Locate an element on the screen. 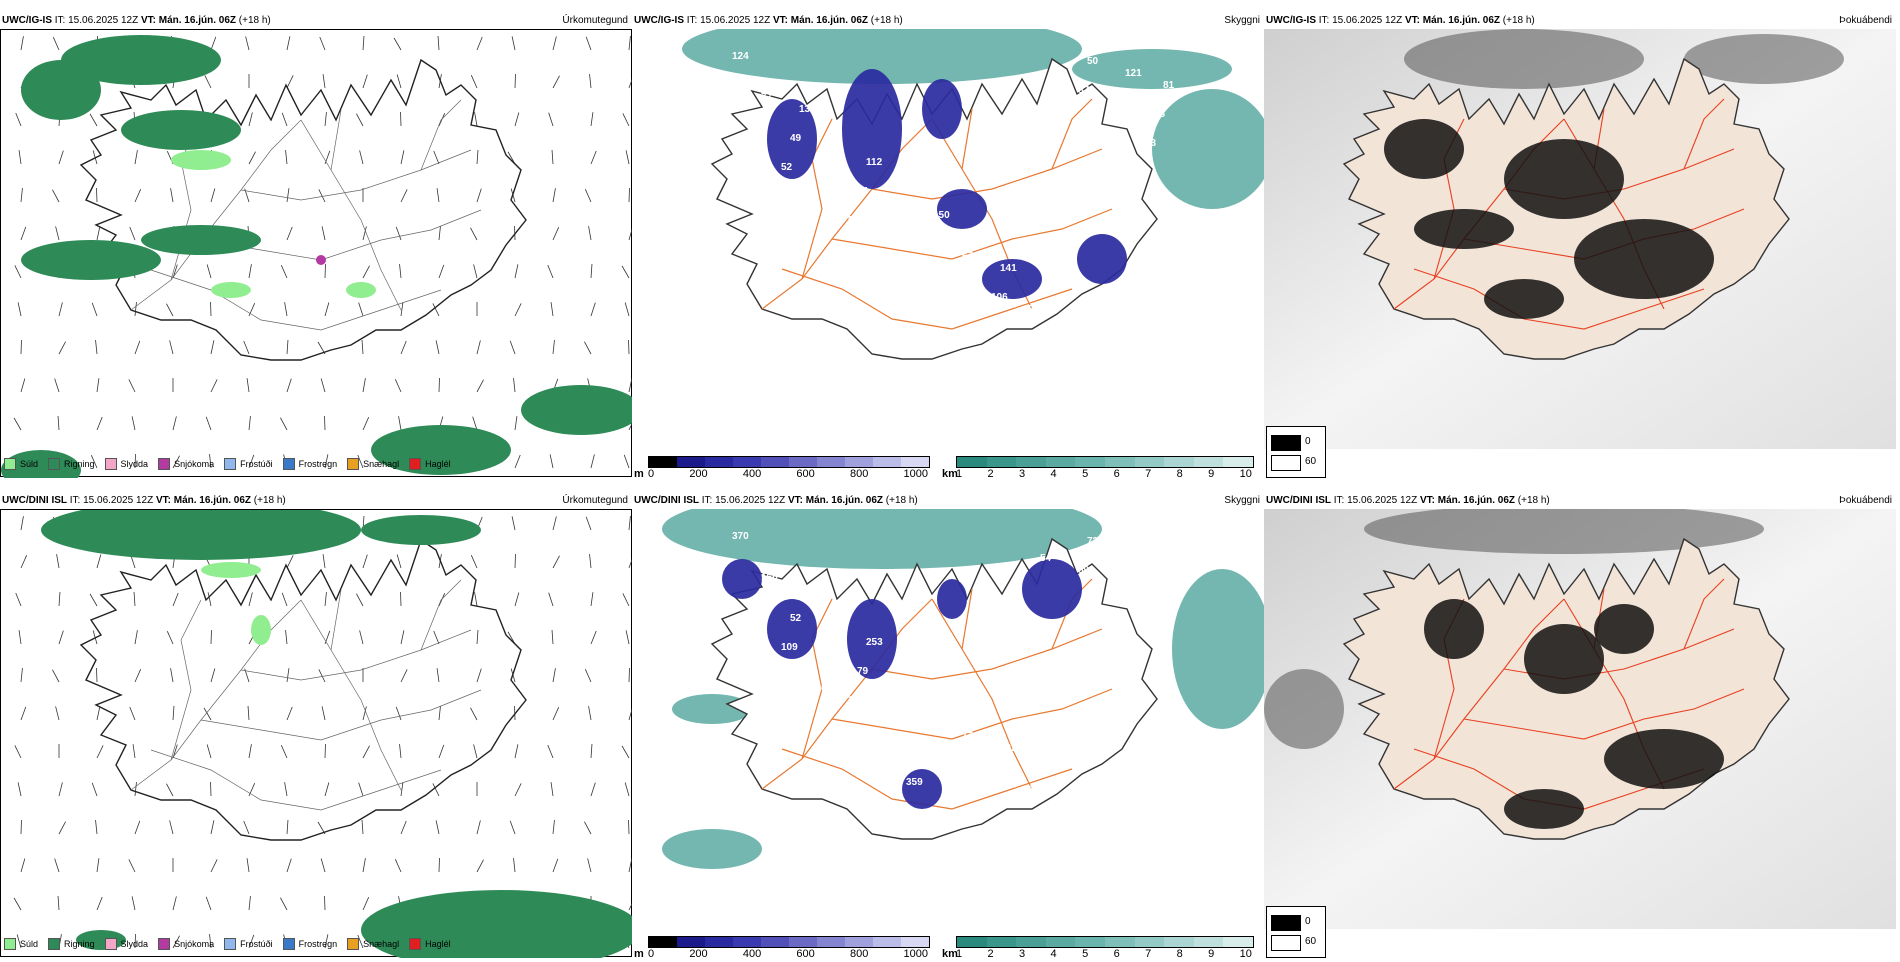  visibility-value-label: 50 is located at coordinates (1093, 61).